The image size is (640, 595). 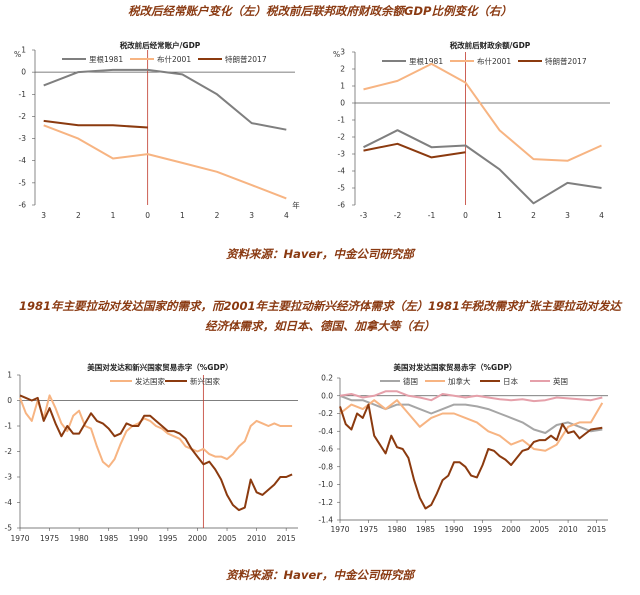 What do you see at coordinates (23, 116) in the screenshot?
I see `chart1-ytick-label: -2` at bounding box center [23, 116].